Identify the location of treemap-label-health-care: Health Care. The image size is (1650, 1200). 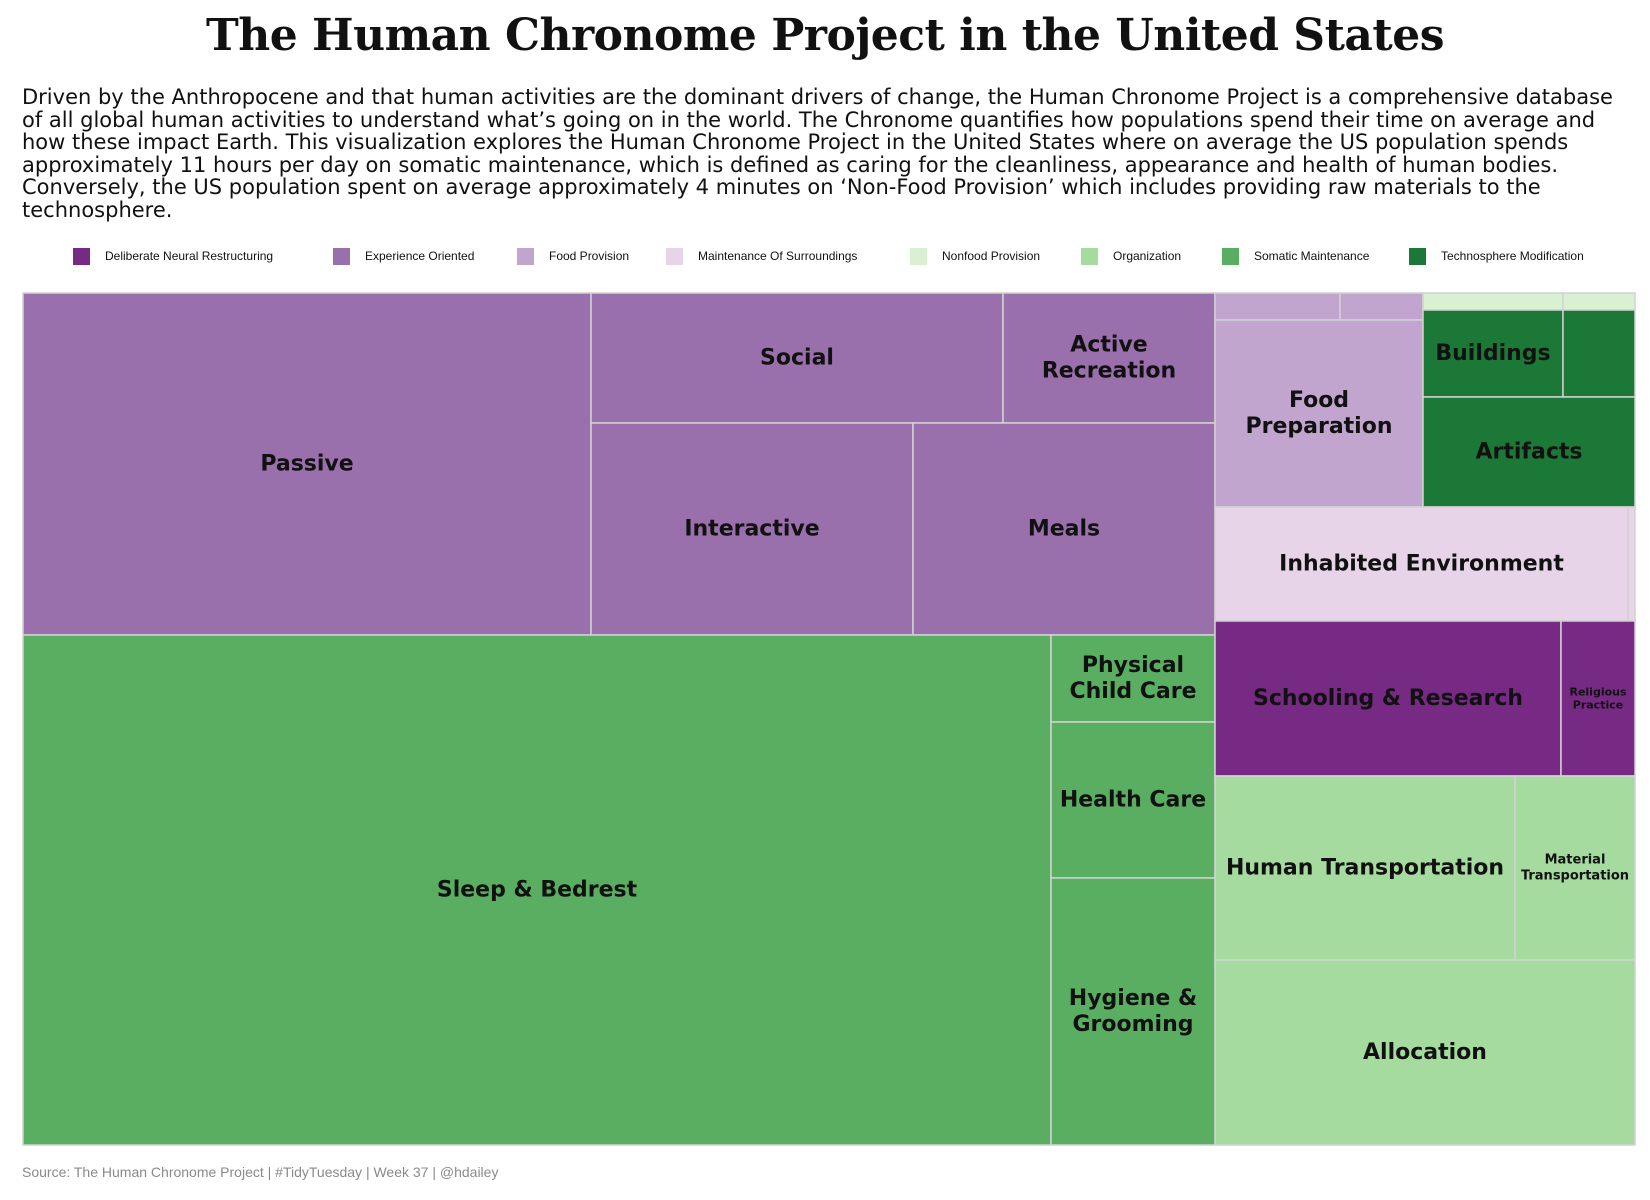
(1133, 800).